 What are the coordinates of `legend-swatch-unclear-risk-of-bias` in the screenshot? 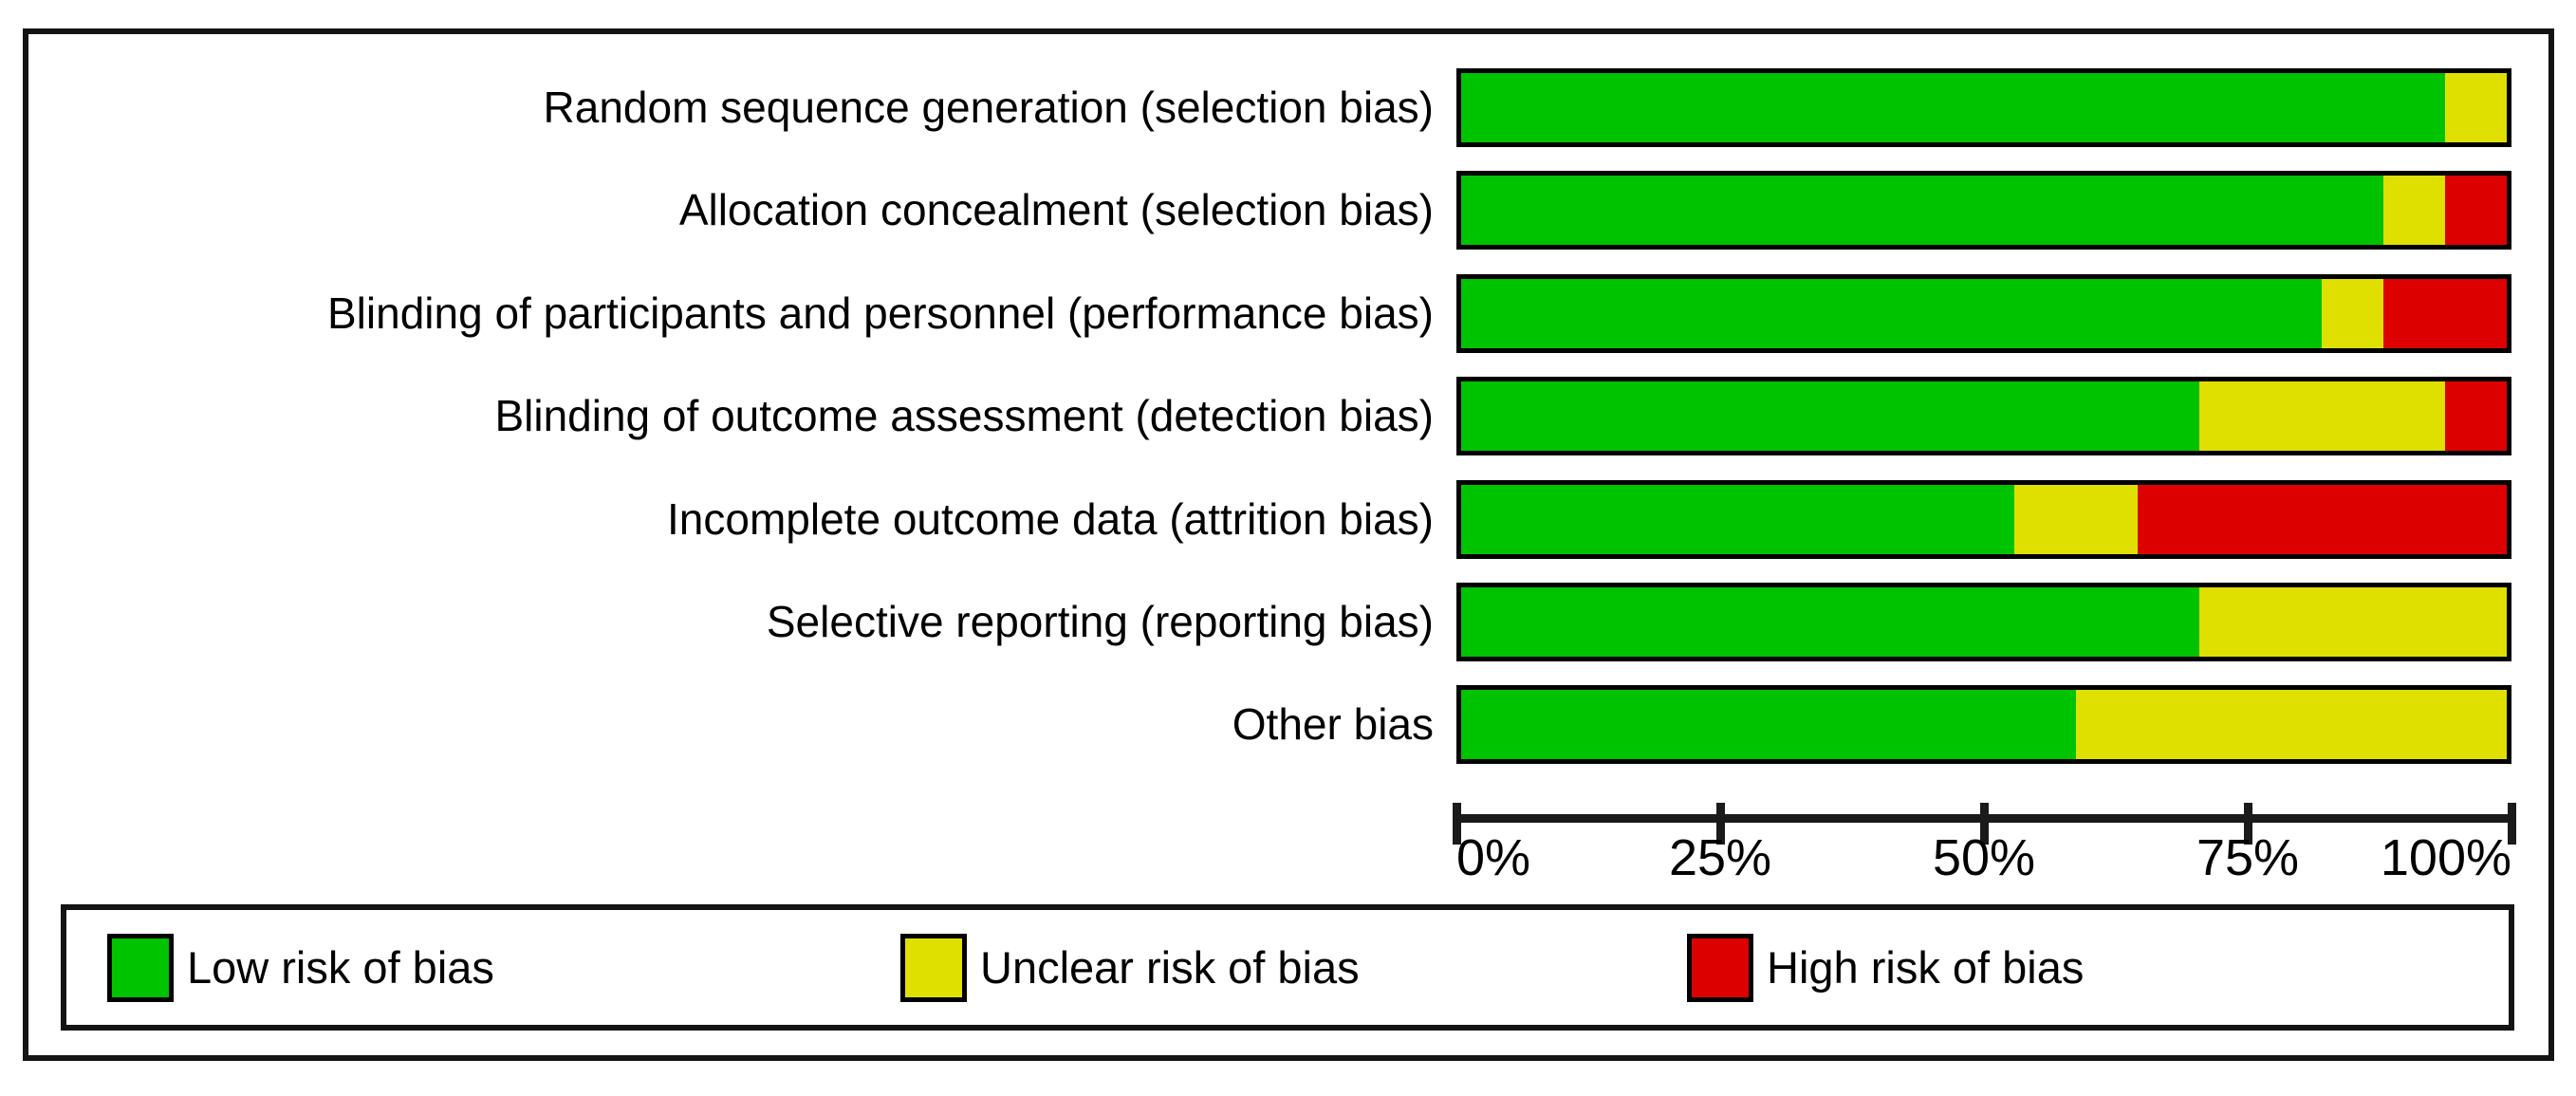 It's located at (933, 967).